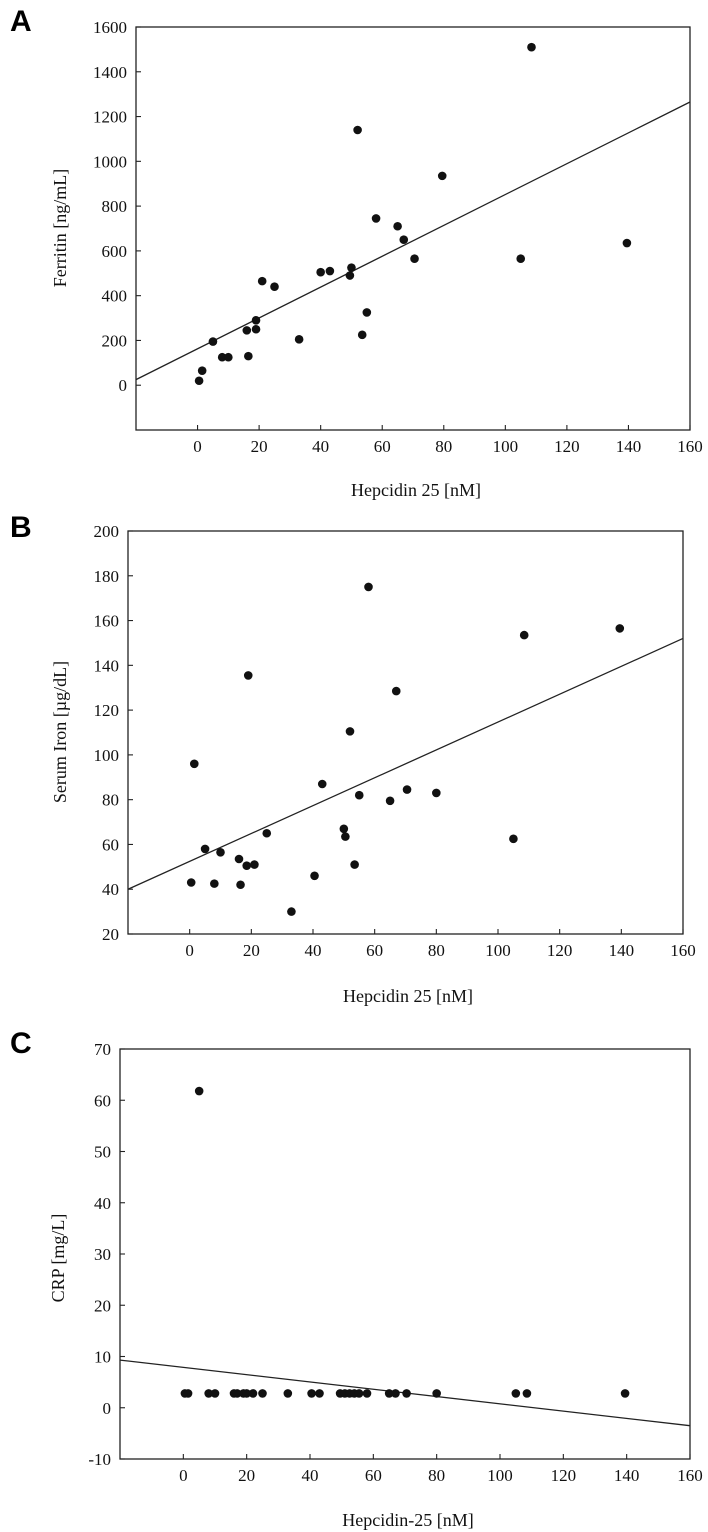 The height and width of the screenshot is (1532, 708). What do you see at coordinates (498, 950) in the screenshot?
I see `panel-b-x-tick-label: 100` at bounding box center [498, 950].